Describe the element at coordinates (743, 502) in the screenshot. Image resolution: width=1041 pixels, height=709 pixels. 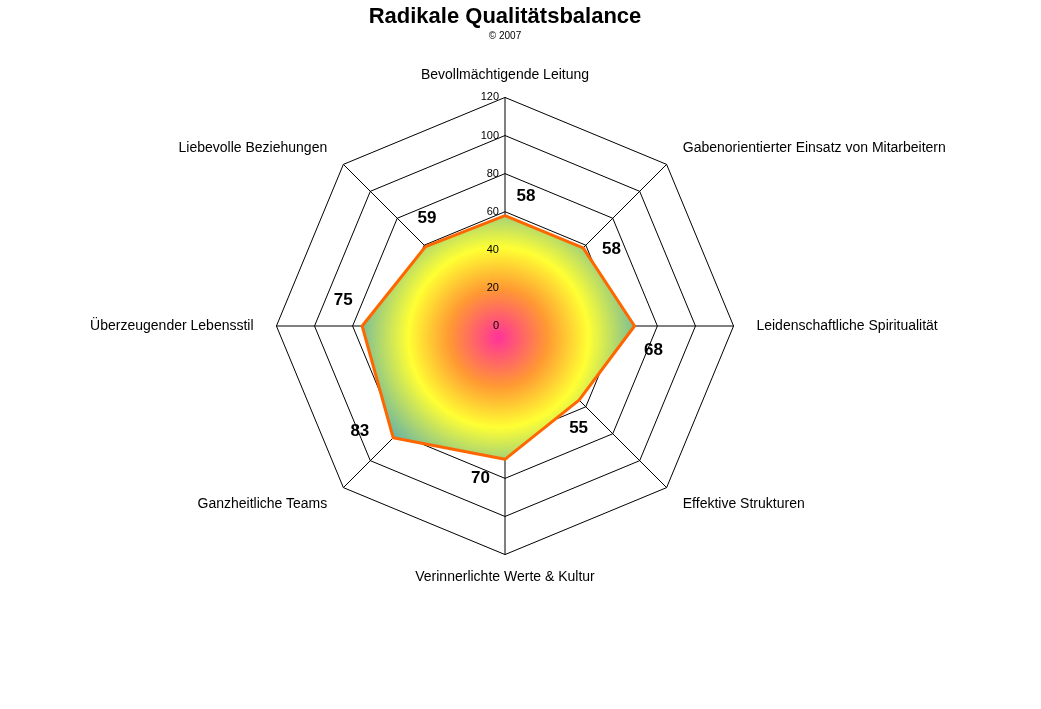
I see `spoke-label: Effektive Strukturen` at that location.